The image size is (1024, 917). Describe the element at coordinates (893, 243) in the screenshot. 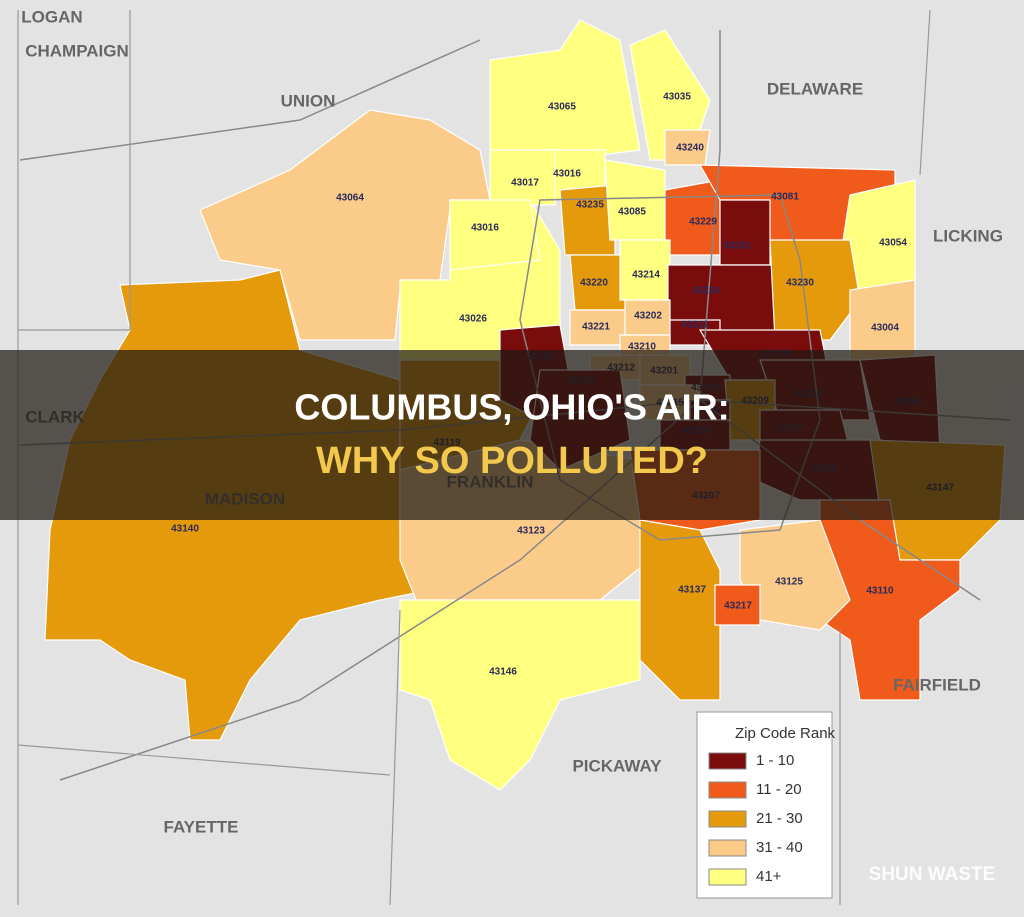

I see `zip-label: 43054` at that location.